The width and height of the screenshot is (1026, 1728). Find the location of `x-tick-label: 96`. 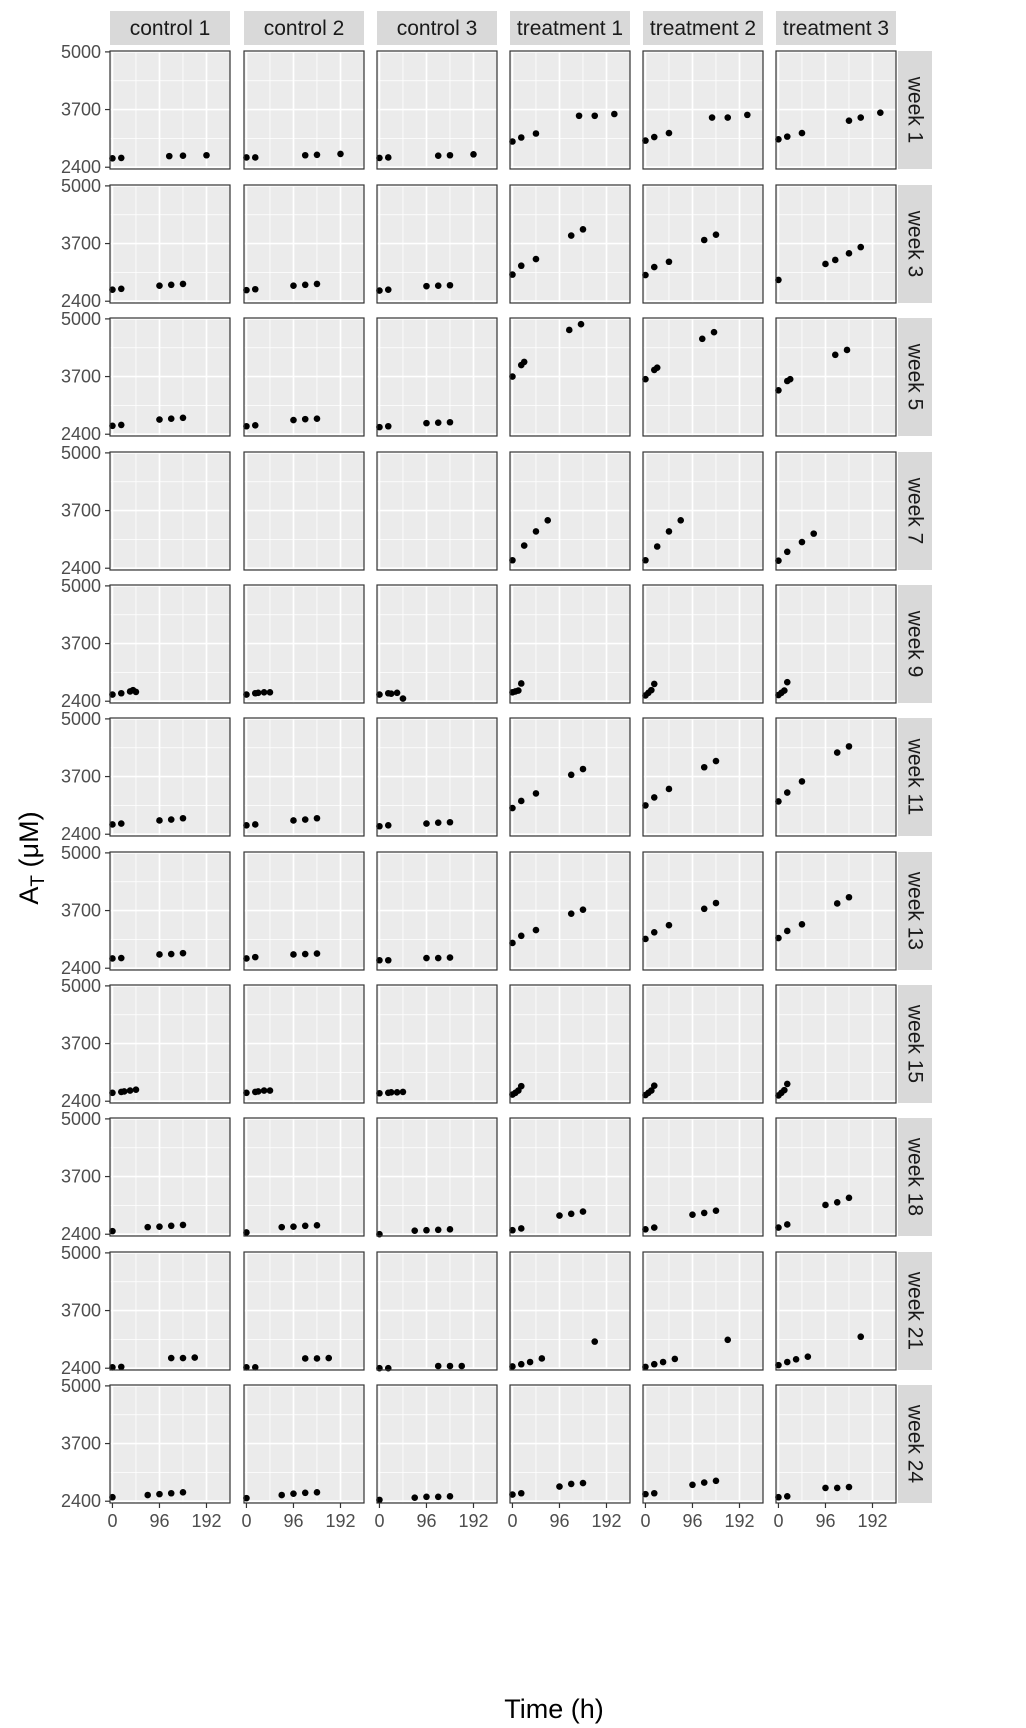

x-tick-label: 96 is located at coordinates (692, 1521).